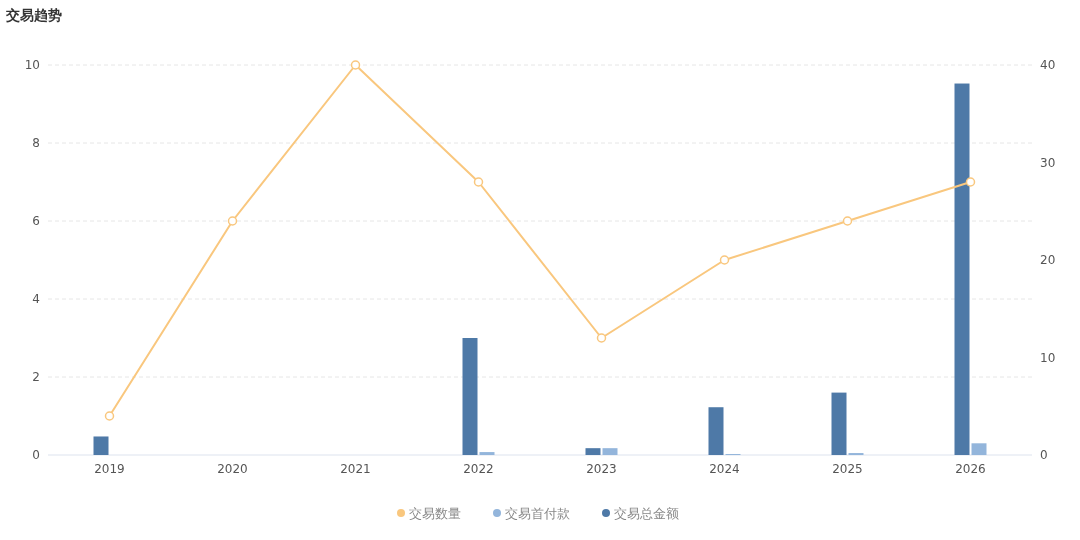 The height and width of the screenshot is (540, 1080). What do you see at coordinates (601, 469) in the screenshot?
I see `x-tick-label: 2023` at bounding box center [601, 469].